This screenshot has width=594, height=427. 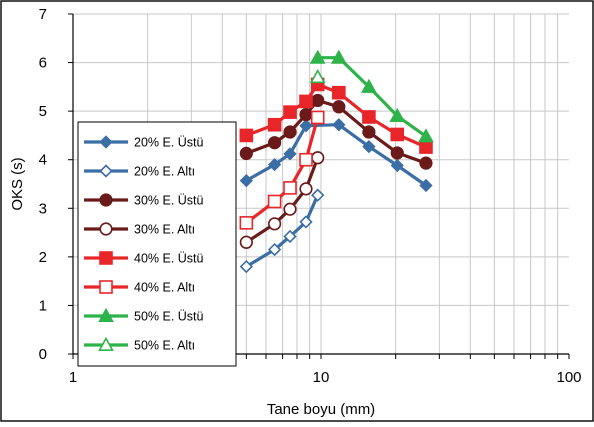 What do you see at coordinates (164, 288) in the screenshot?
I see `legend-label: 40% E. Altı` at bounding box center [164, 288].